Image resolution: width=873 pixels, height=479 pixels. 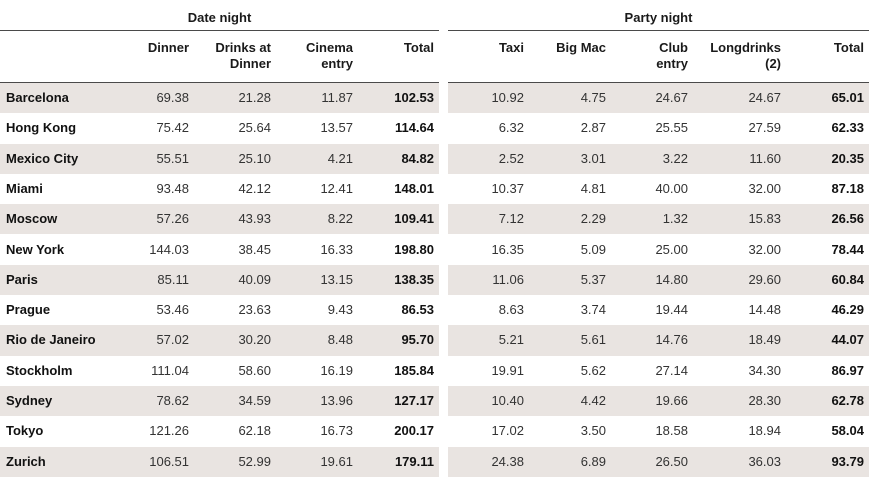 I want to click on cell-bigmac: 4.42, so click(x=593, y=400).